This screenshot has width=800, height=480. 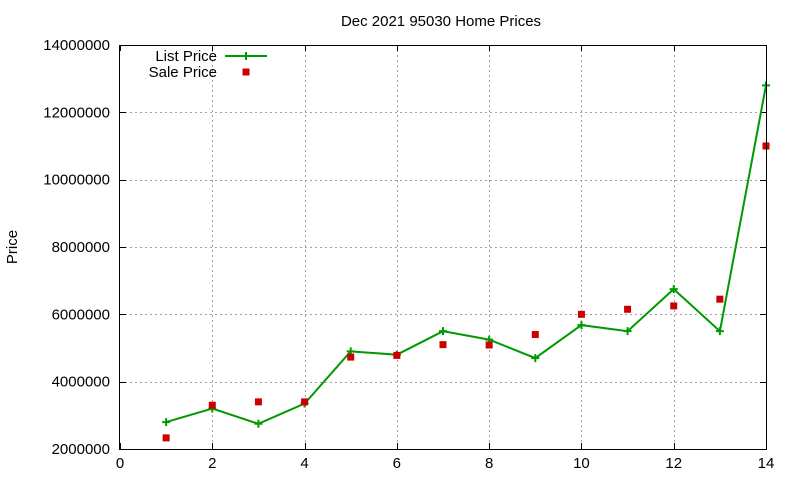 I want to click on y-tick-label: 14000000, so click(x=76, y=45).